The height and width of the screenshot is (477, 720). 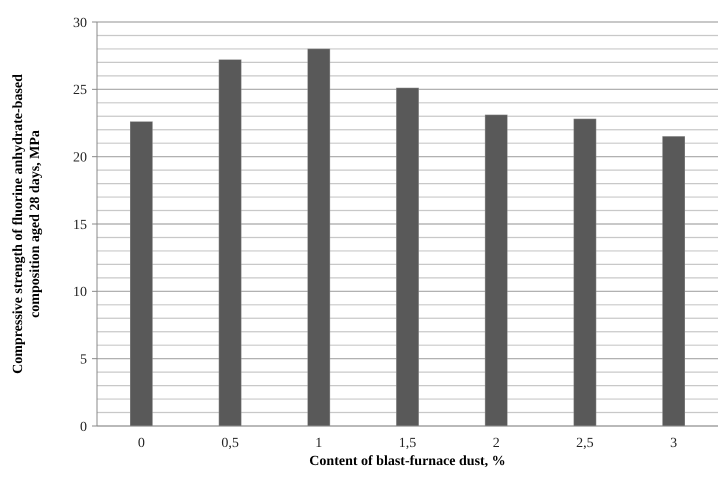 I want to click on x-tick-label: 0, so click(x=141, y=443).